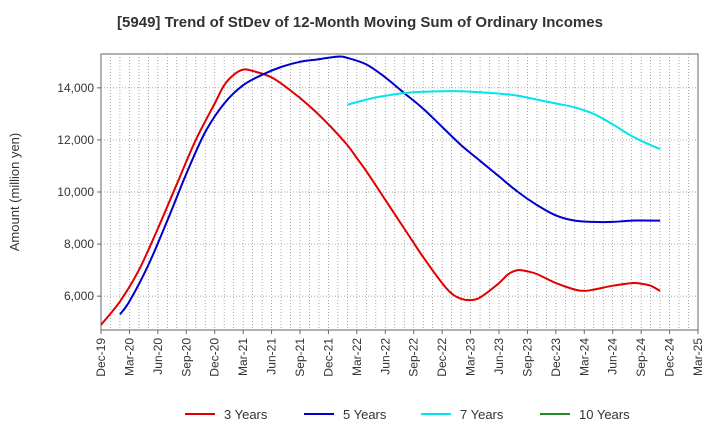  What do you see at coordinates (246, 414) in the screenshot?
I see `legend-label-3-years: 3 Years` at bounding box center [246, 414].